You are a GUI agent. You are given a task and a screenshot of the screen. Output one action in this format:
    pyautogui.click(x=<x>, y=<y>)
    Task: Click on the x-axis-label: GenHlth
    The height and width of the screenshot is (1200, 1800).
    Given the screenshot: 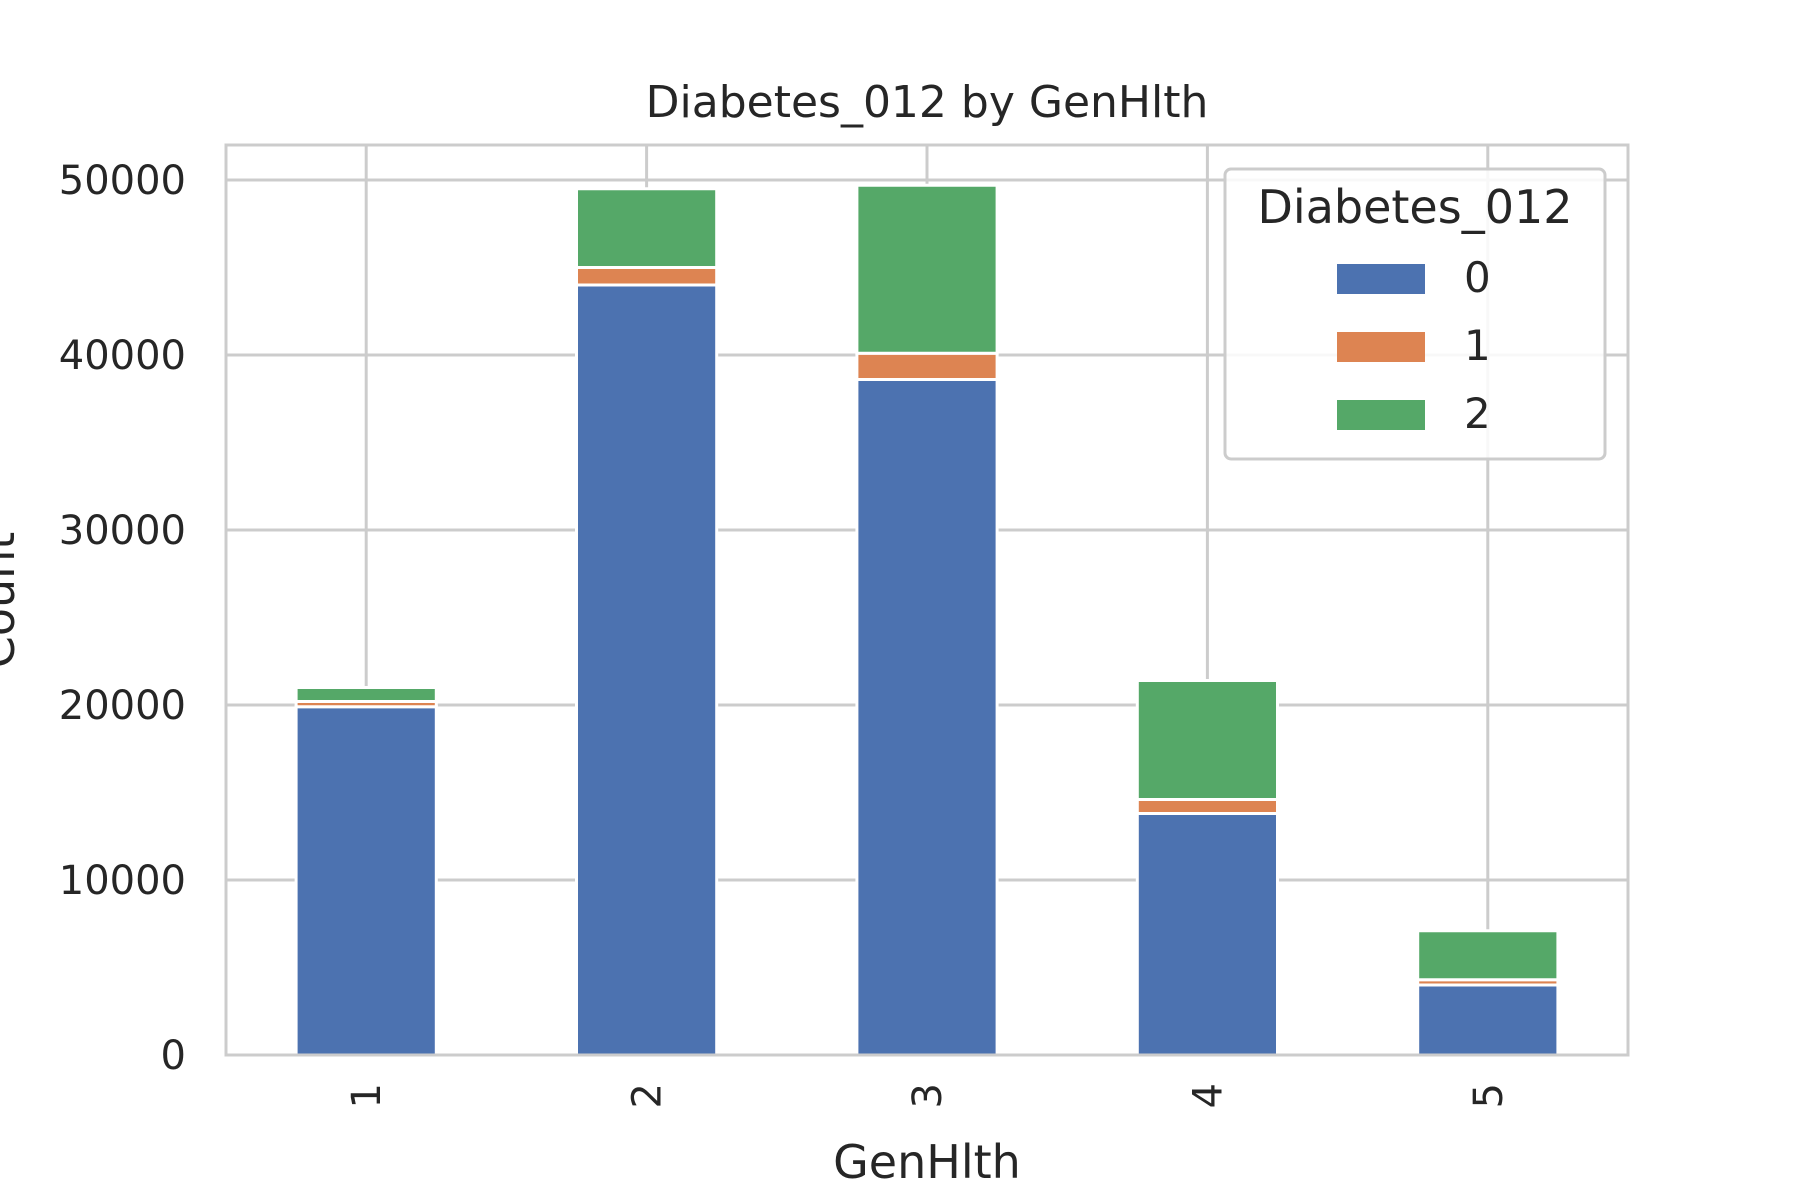 What is the action you would take?
    pyautogui.click(x=927, y=1162)
    